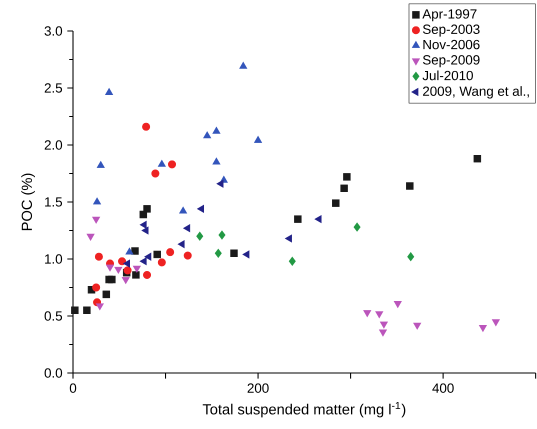 The width and height of the screenshot is (537, 429). I want to click on x-axis-title: Total suspended matter (mg l$^{-1}$), so click(304, 410).